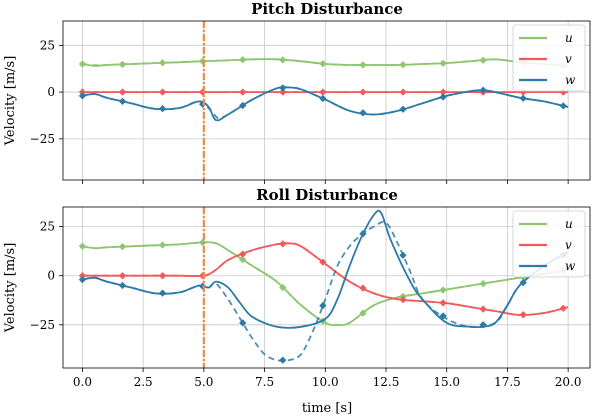 The width and height of the screenshot is (592, 418). What do you see at coordinates (10, 288) in the screenshot?
I see `roll-y-axis-label: Velocity [m/s]` at bounding box center [10, 288].